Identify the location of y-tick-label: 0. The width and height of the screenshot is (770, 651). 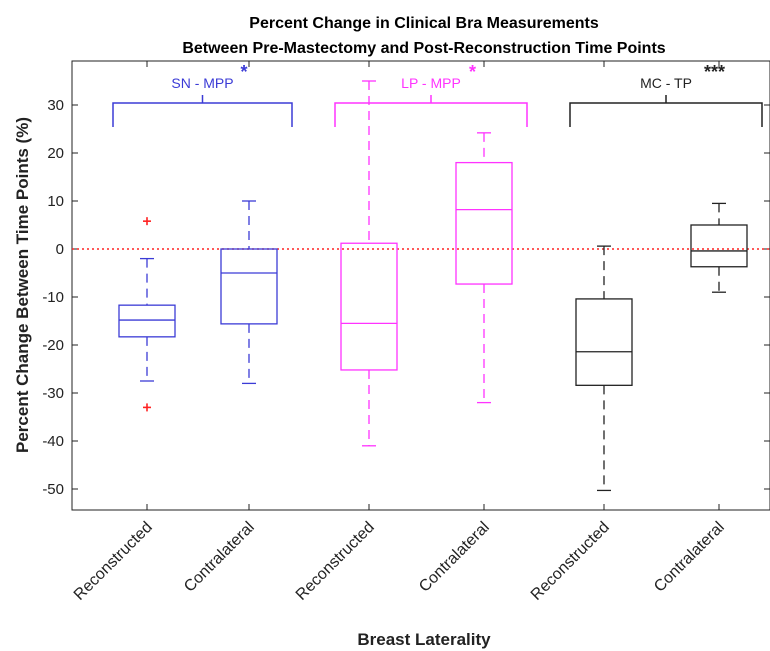
(60, 249).